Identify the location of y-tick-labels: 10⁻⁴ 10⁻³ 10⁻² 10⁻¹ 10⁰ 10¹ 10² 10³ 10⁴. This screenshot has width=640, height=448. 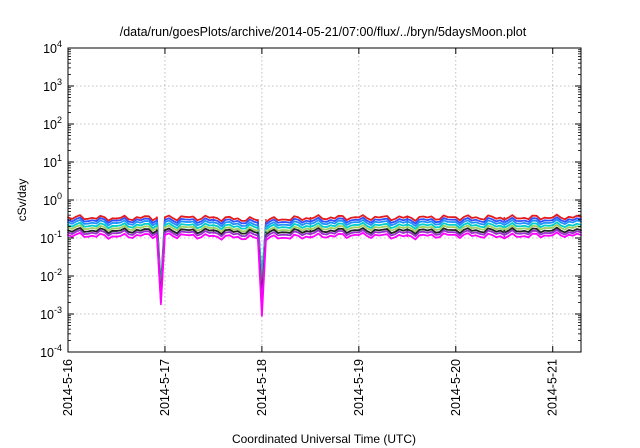
(51, 199).